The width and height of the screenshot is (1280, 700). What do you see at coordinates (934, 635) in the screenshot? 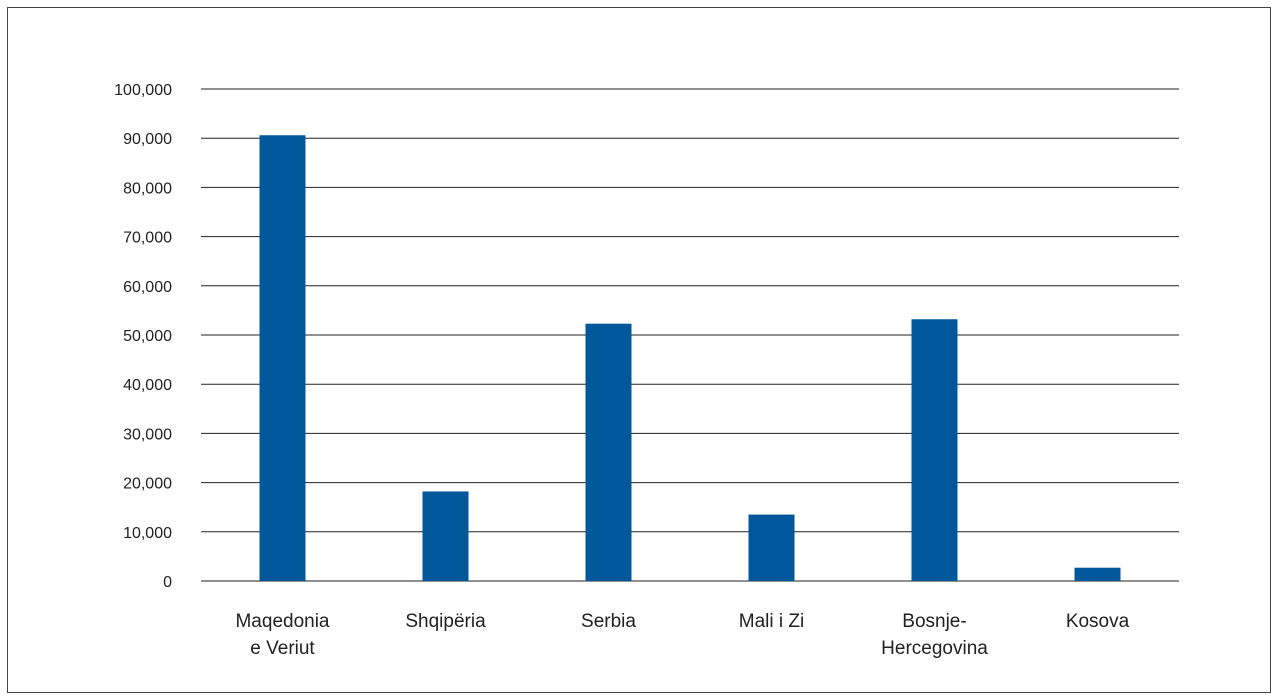
I see `x-category-label: Bosnje- Hercegovina` at bounding box center [934, 635].